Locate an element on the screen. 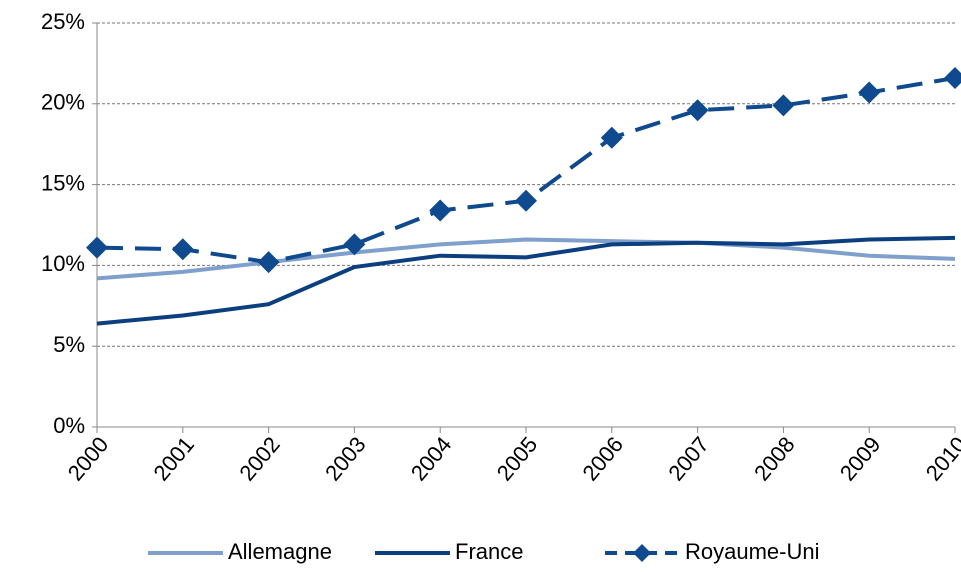 This screenshot has width=961, height=572. x-tick-label: 2000 is located at coordinates (88, 459).